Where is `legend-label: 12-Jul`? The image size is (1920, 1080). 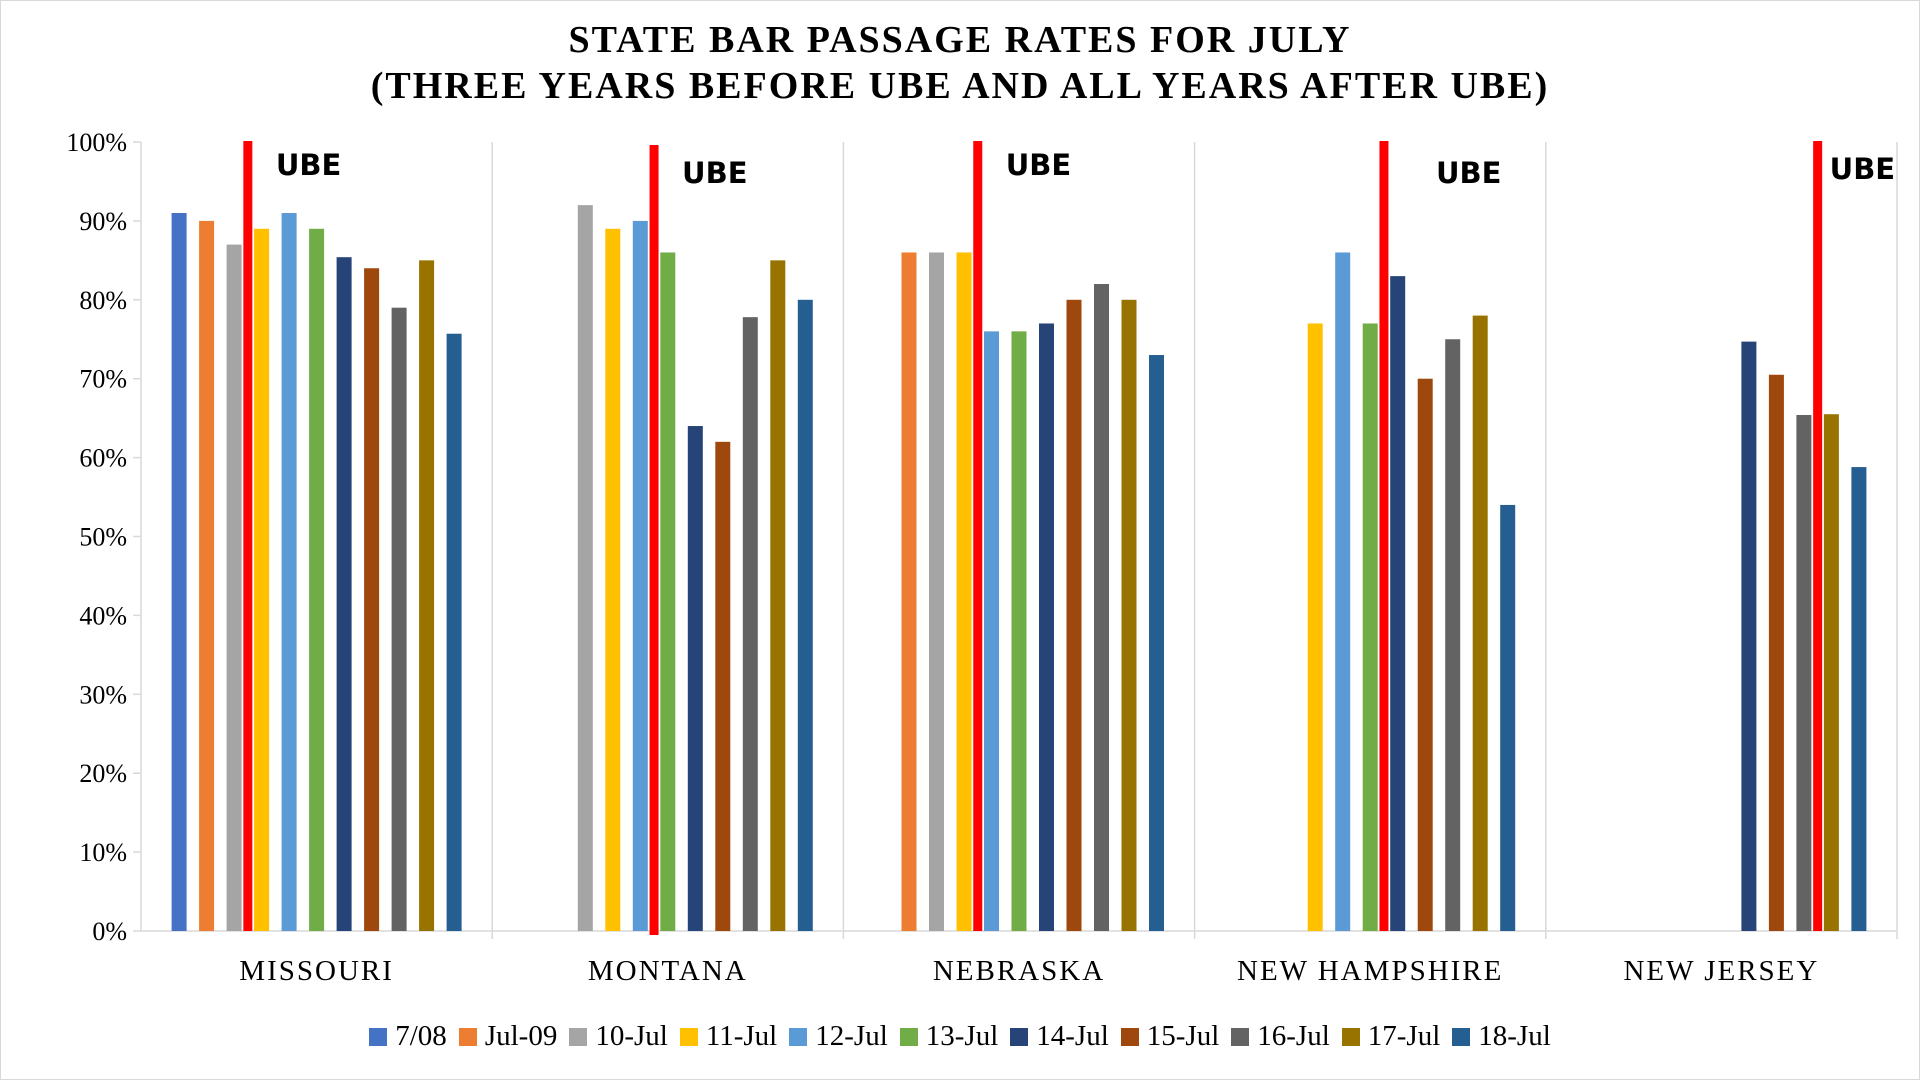
legend-label: 12-Jul is located at coordinates (851, 1036).